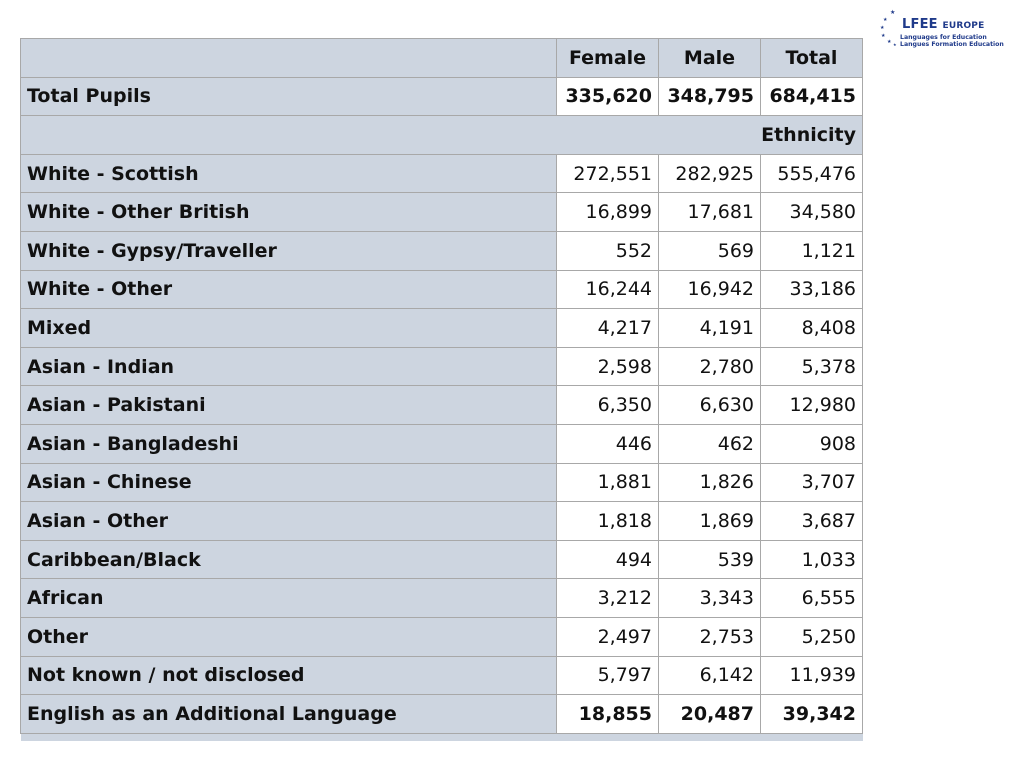 The width and height of the screenshot is (1024, 768). I want to click on row-label: White - Gypsy/Traveller, so click(288, 250).